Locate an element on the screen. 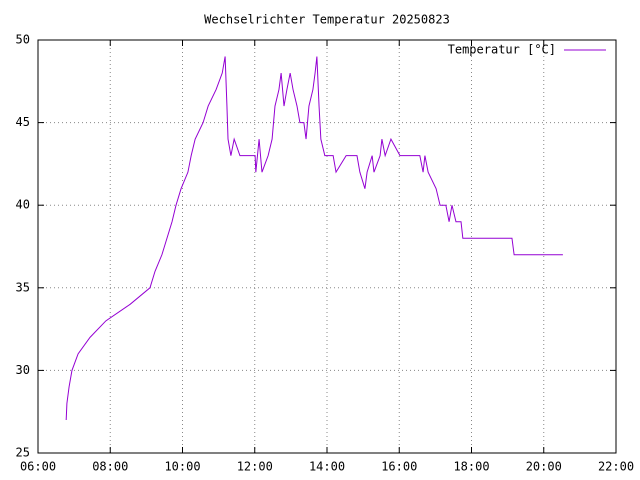 This screenshot has width=640, height=480. x-tick-label: 10:00 is located at coordinates (182, 467).